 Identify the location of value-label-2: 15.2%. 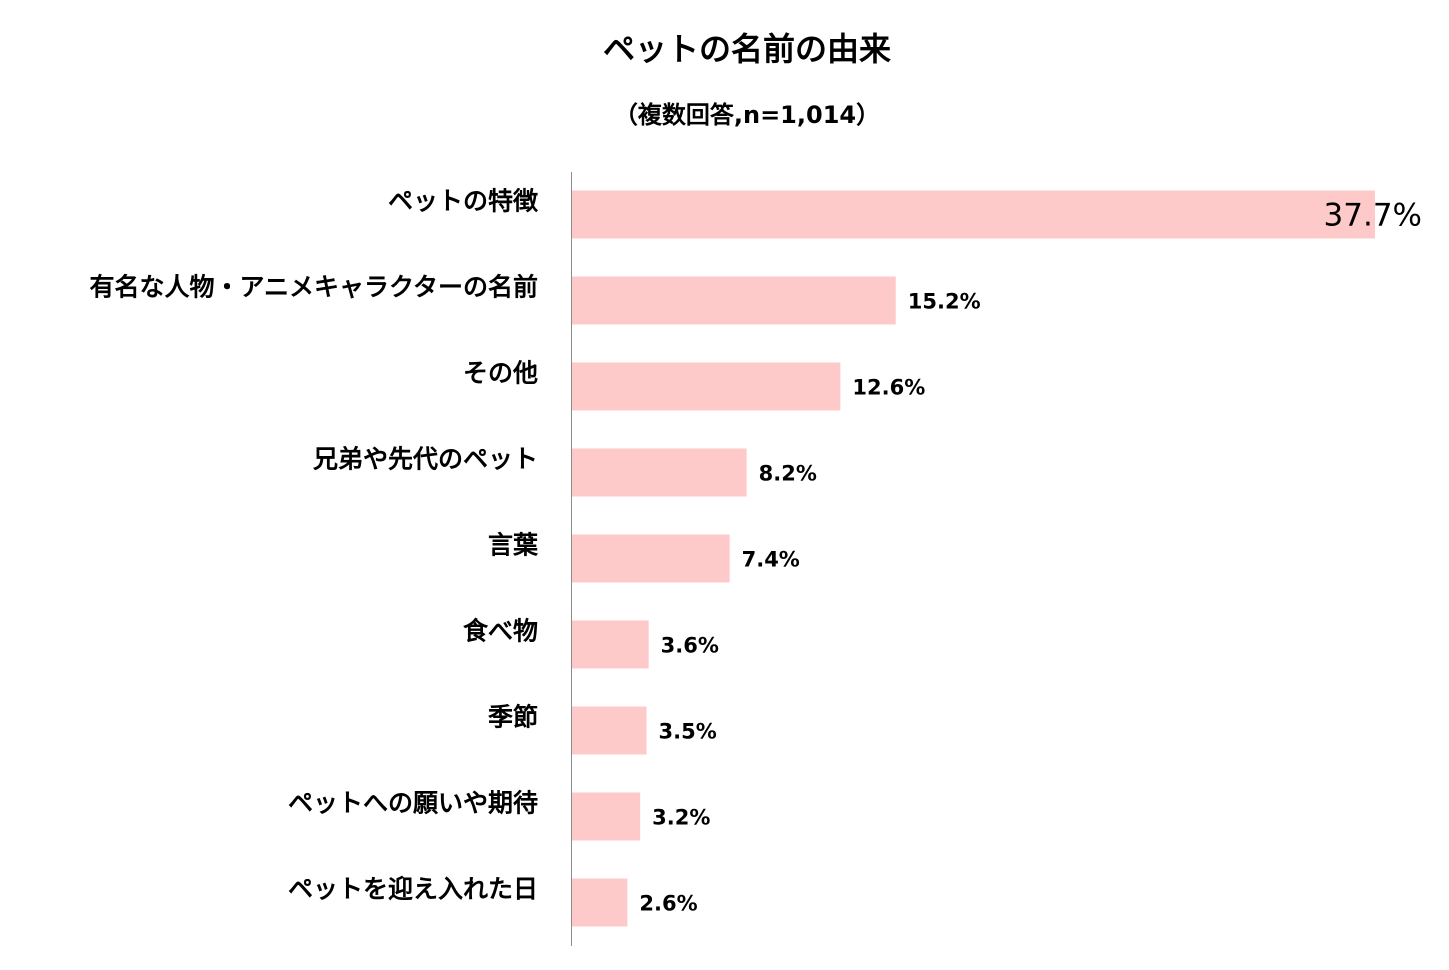
(944, 302).